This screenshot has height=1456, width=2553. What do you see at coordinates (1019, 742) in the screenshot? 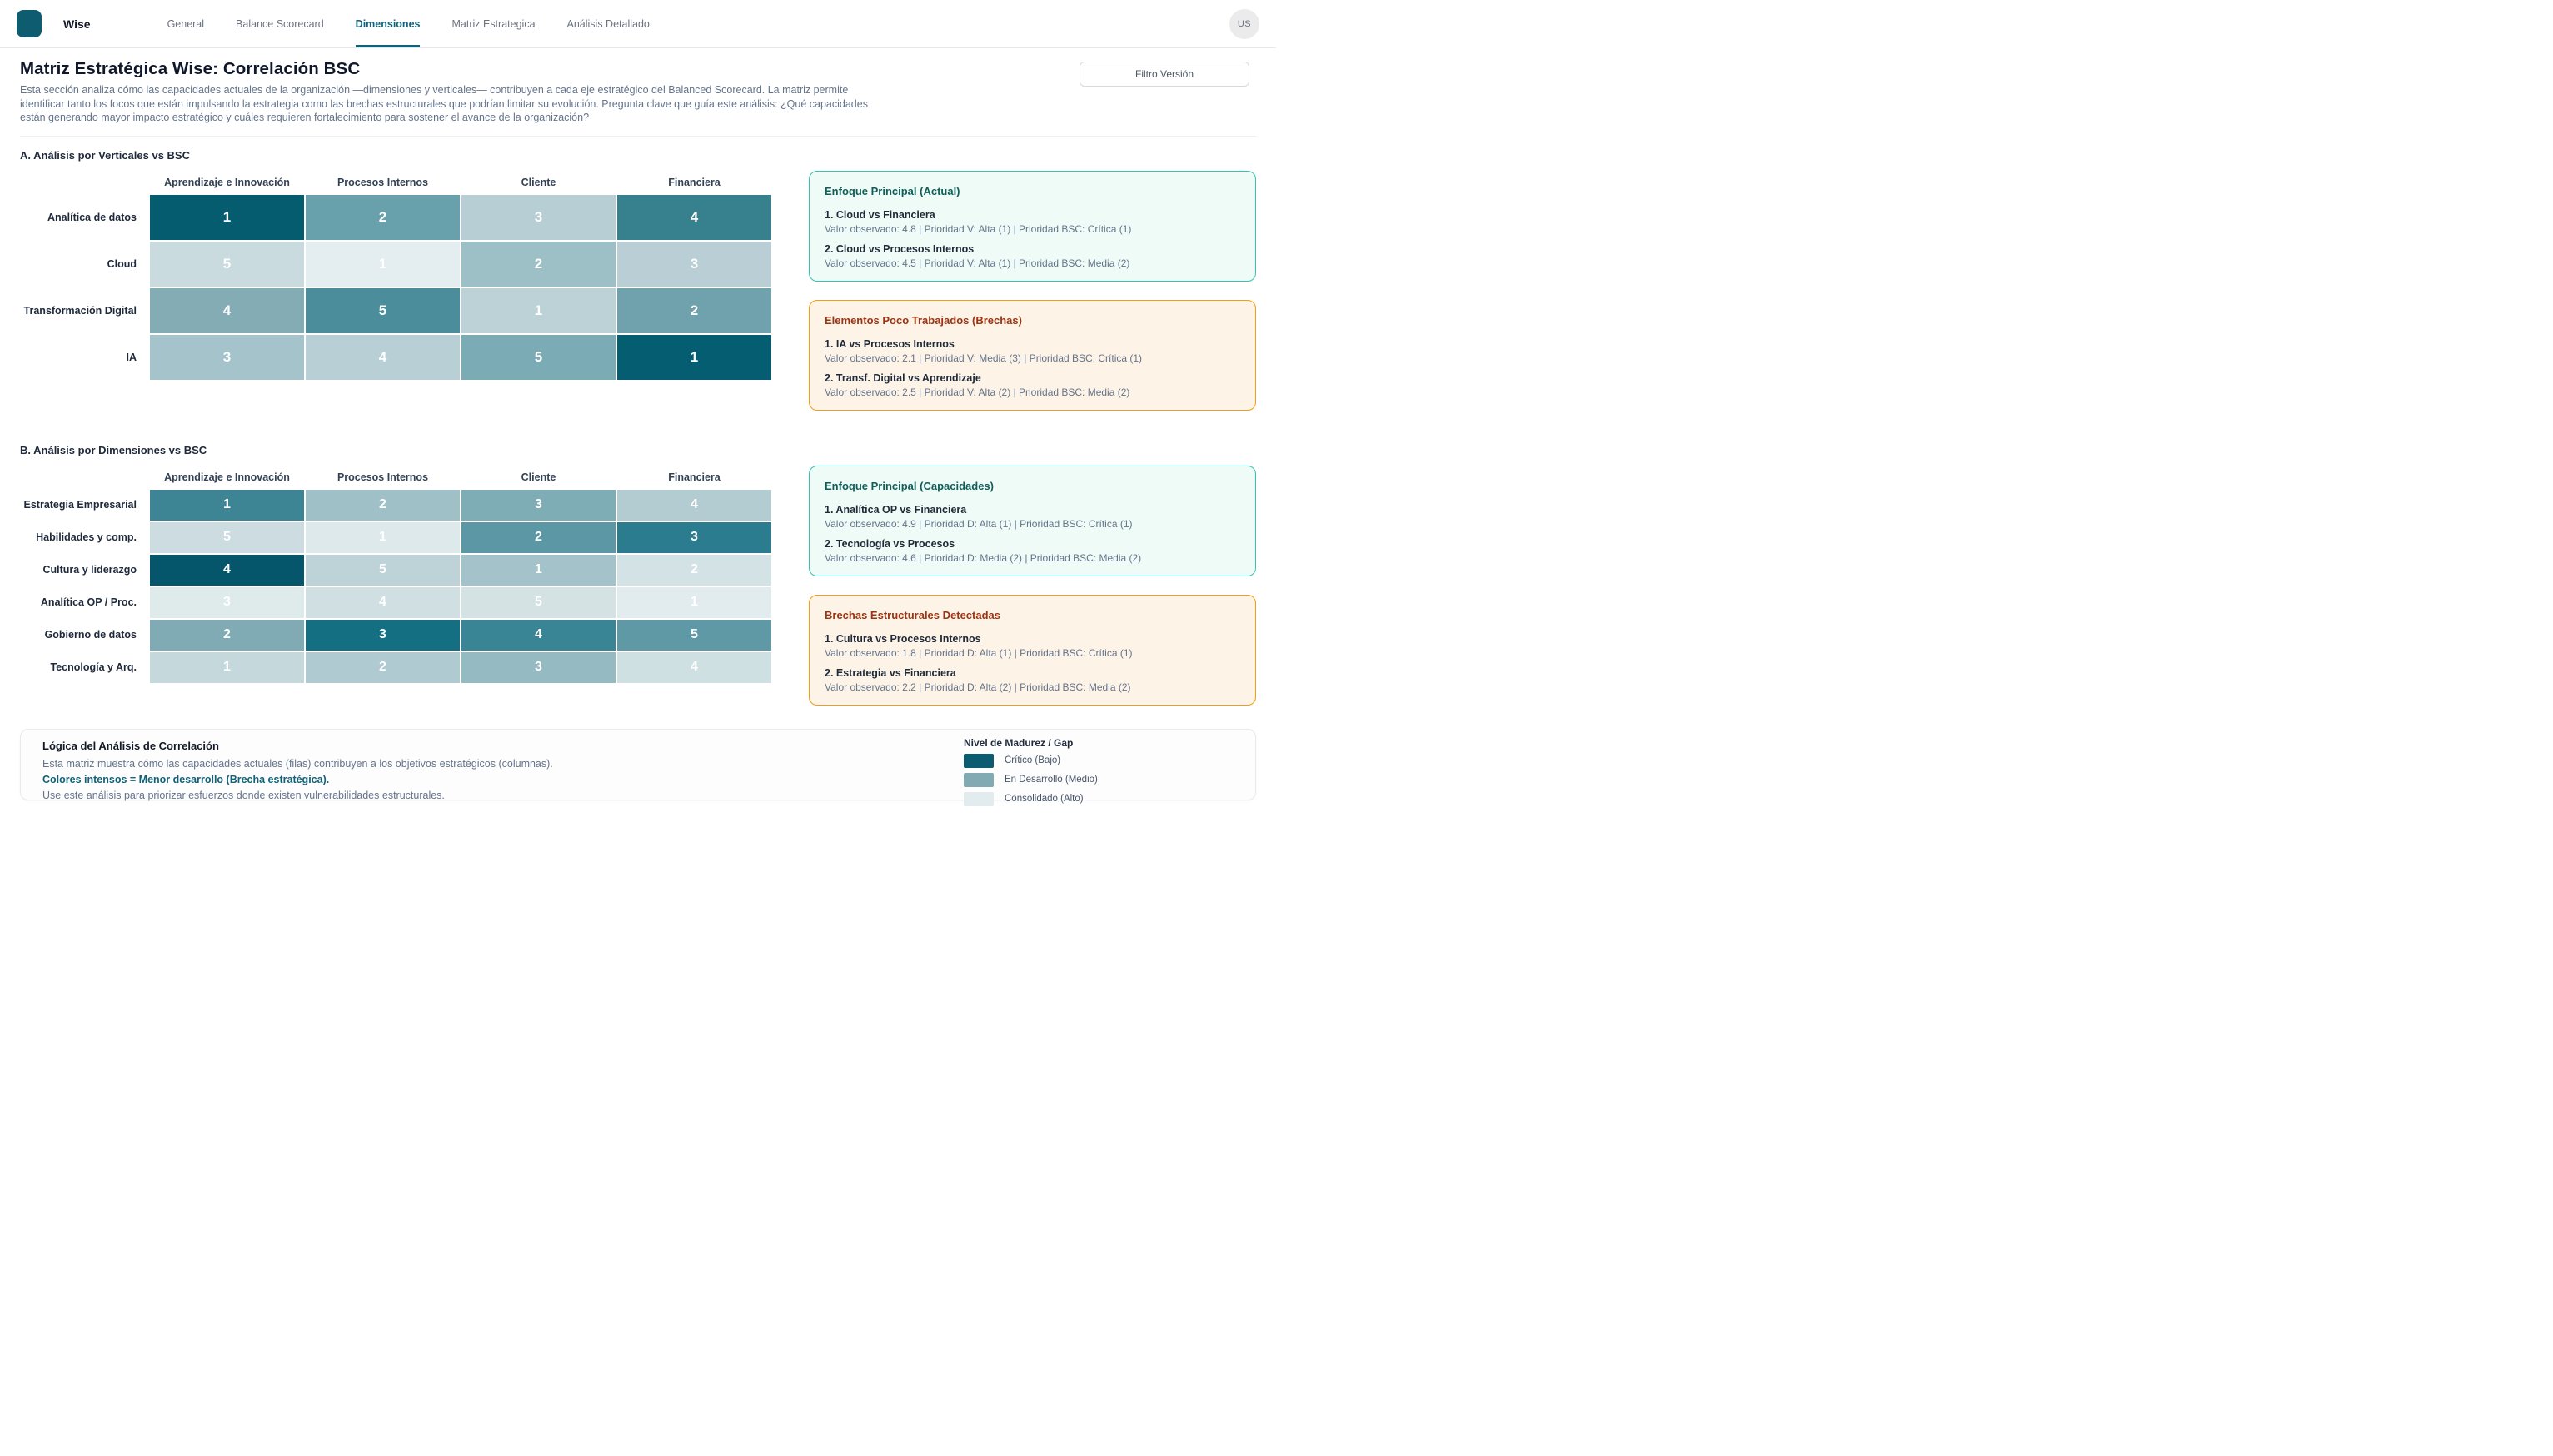
I see `legend-title: Nivel de Madurez / Gap` at bounding box center [1019, 742].